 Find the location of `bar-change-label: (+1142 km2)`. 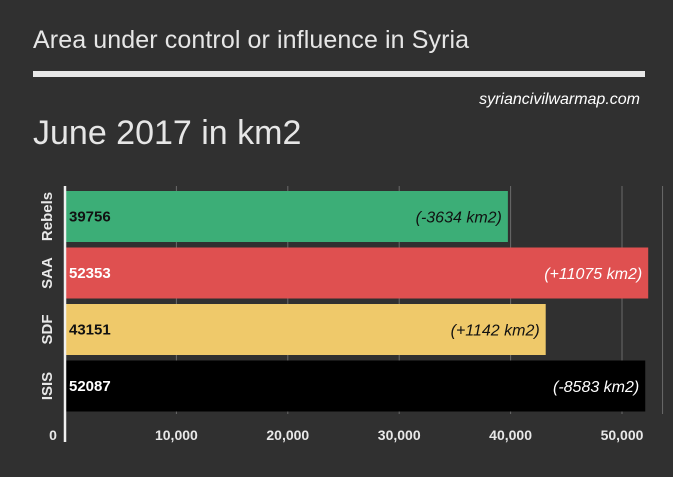

bar-change-label: (+1142 km2) is located at coordinates (495, 331).